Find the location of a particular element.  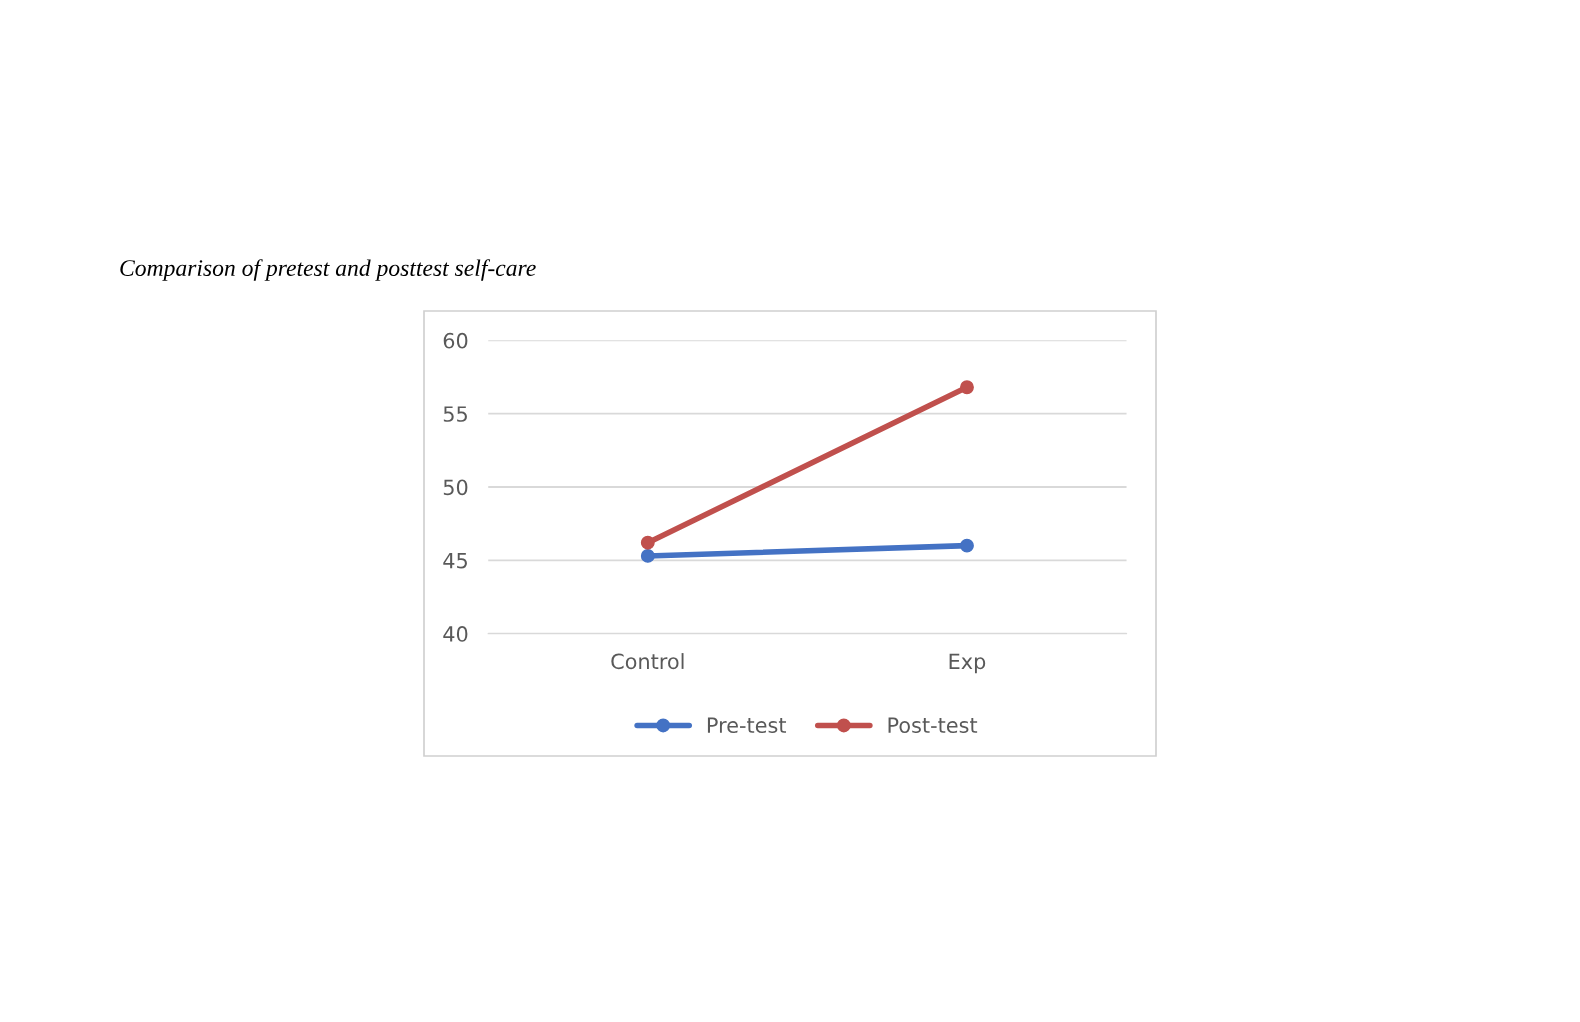

y-tick-label: 60 is located at coordinates (455, 340).